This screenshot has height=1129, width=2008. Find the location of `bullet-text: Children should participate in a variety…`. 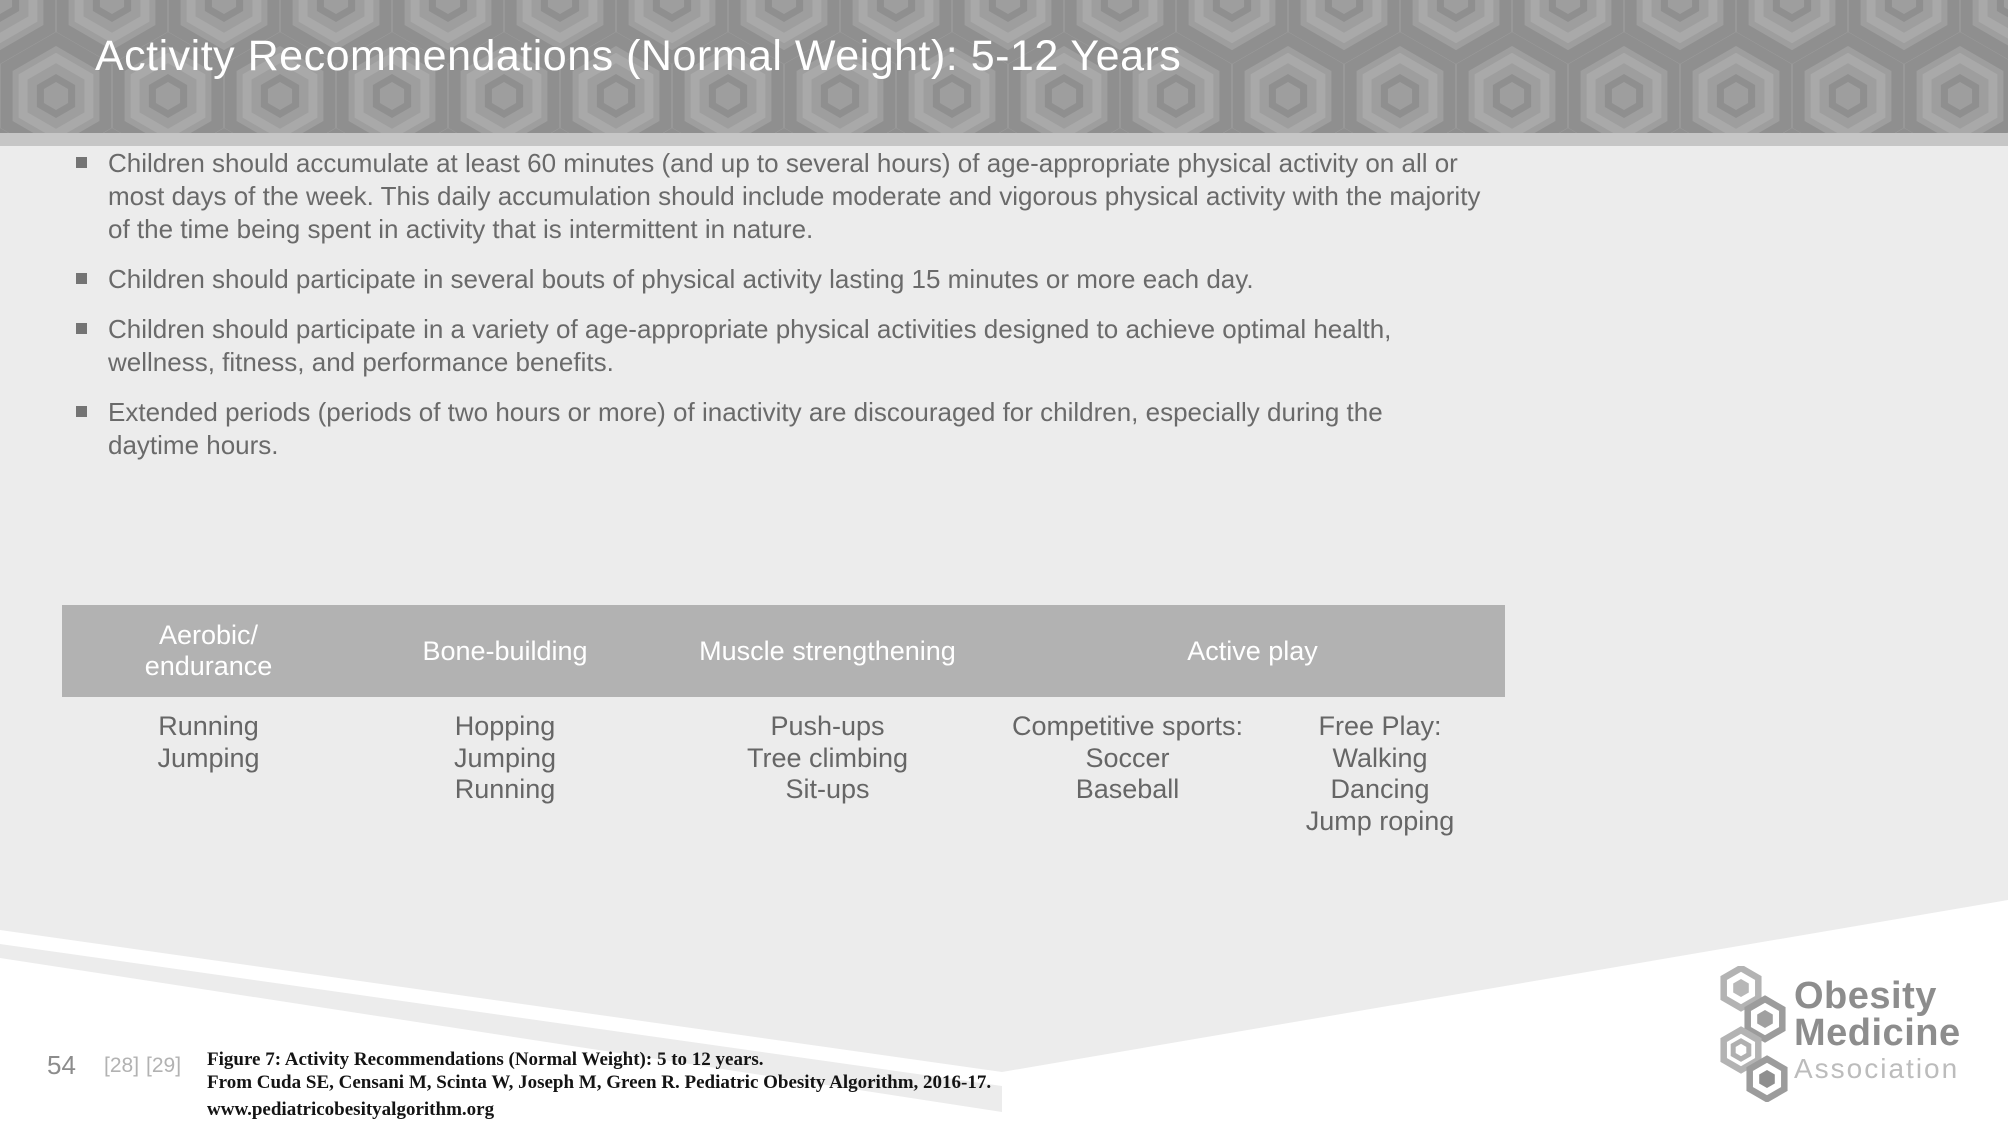

bullet-text: Children should participate in a variety… is located at coordinates (750, 345).